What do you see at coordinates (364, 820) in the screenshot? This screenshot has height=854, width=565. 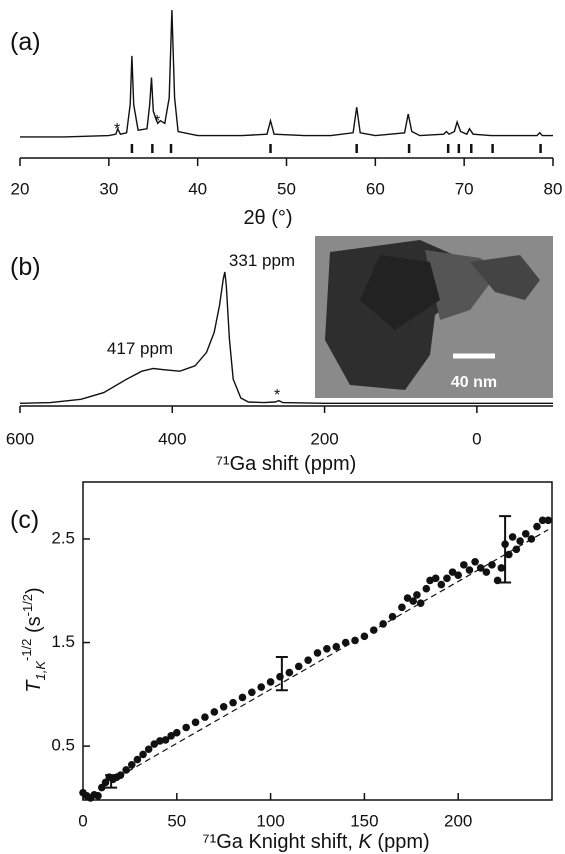 I see `x-tick-label: 150` at bounding box center [364, 820].